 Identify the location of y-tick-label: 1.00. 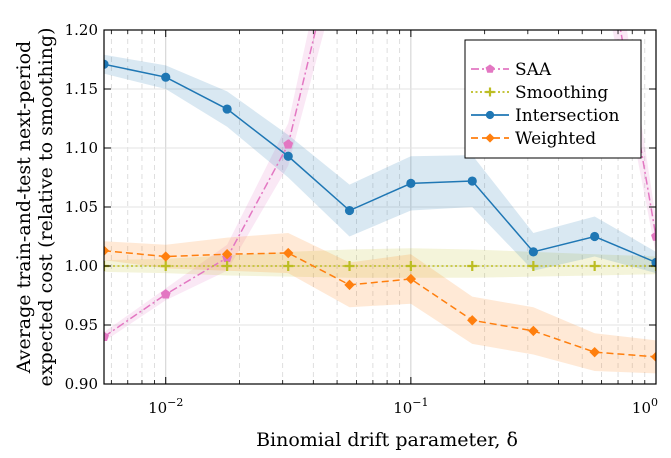
(81, 266).